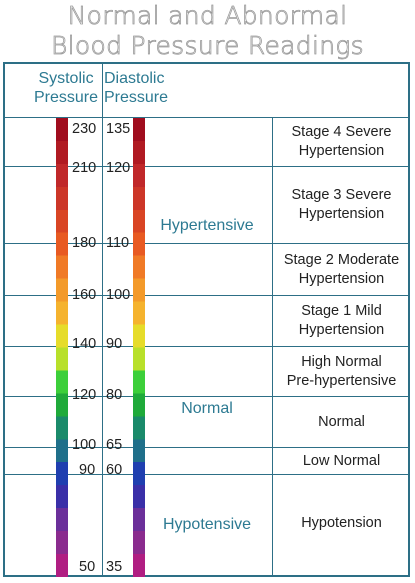  Describe the element at coordinates (207, 46) in the screenshot. I see `title-line-2: Blood Pressure Readings` at that location.